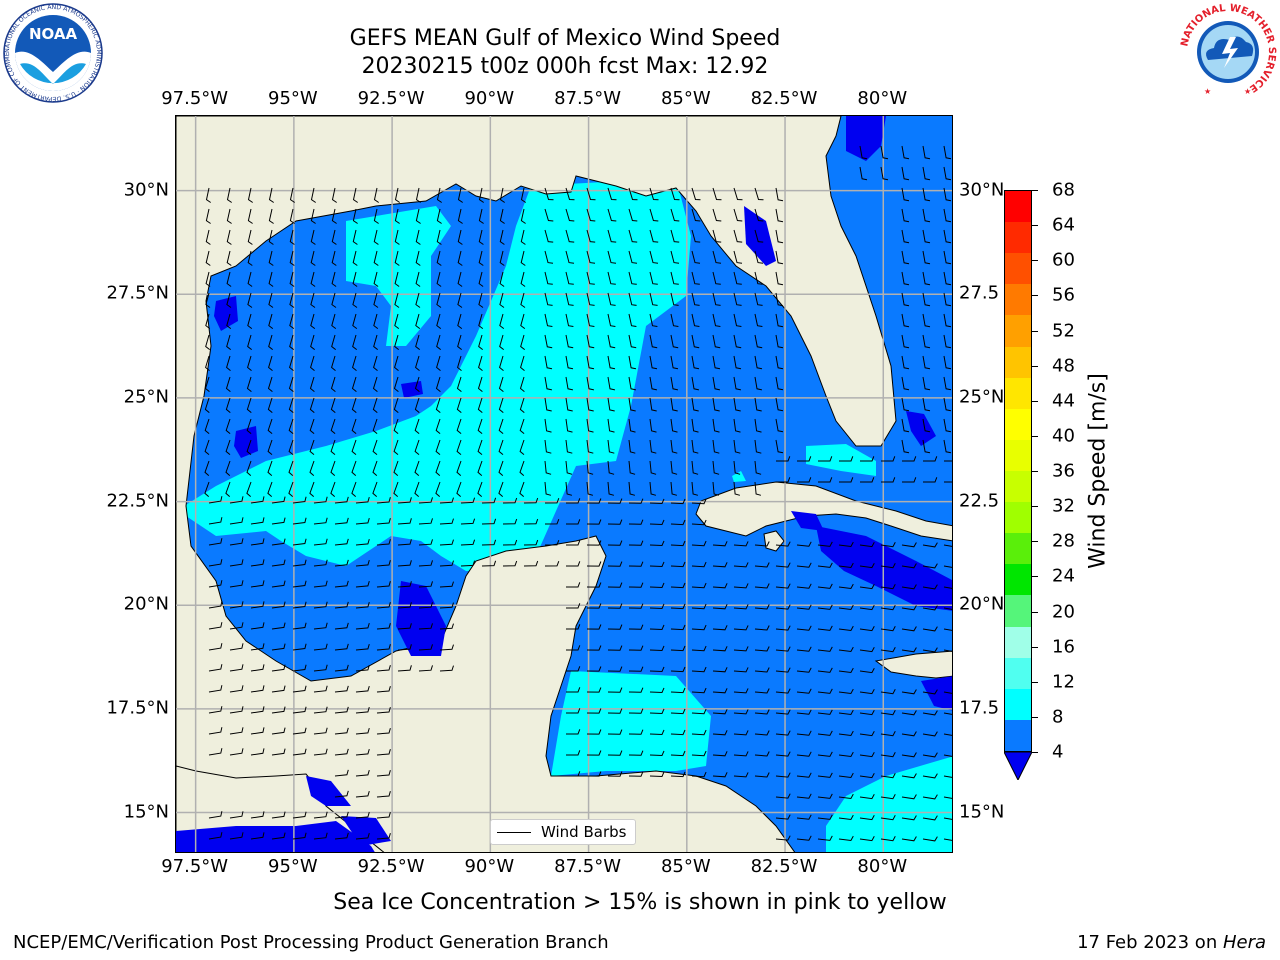 The height and width of the screenshot is (960, 1280). Describe the element at coordinates (1063, 366) in the screenshot. I see `colorbar-tick-label: 48` at that location.